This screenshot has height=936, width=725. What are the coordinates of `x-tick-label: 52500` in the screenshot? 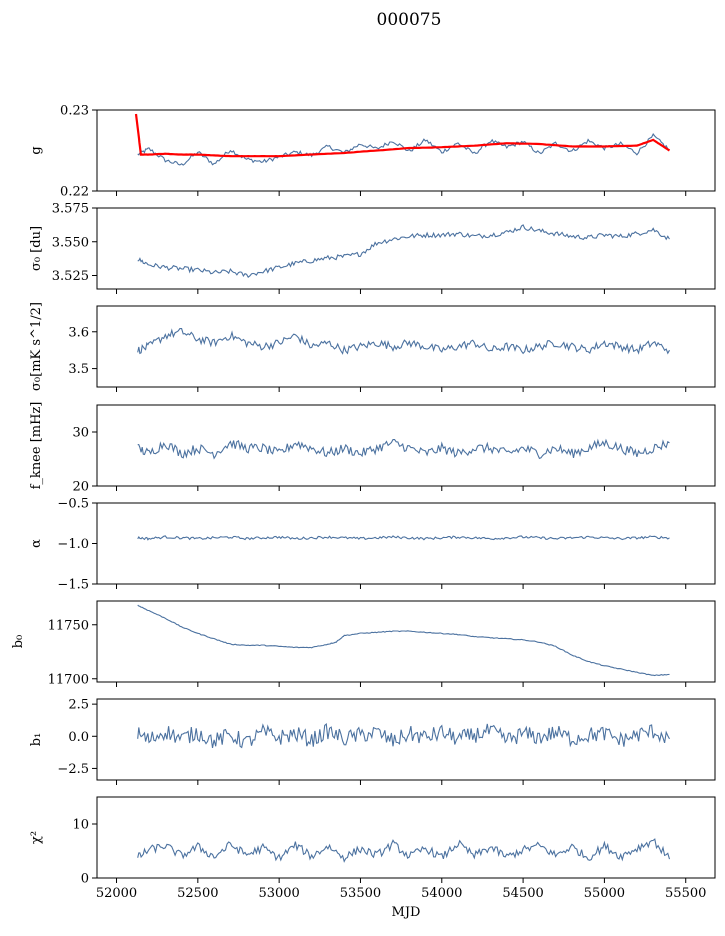 It's located at (197, 893).